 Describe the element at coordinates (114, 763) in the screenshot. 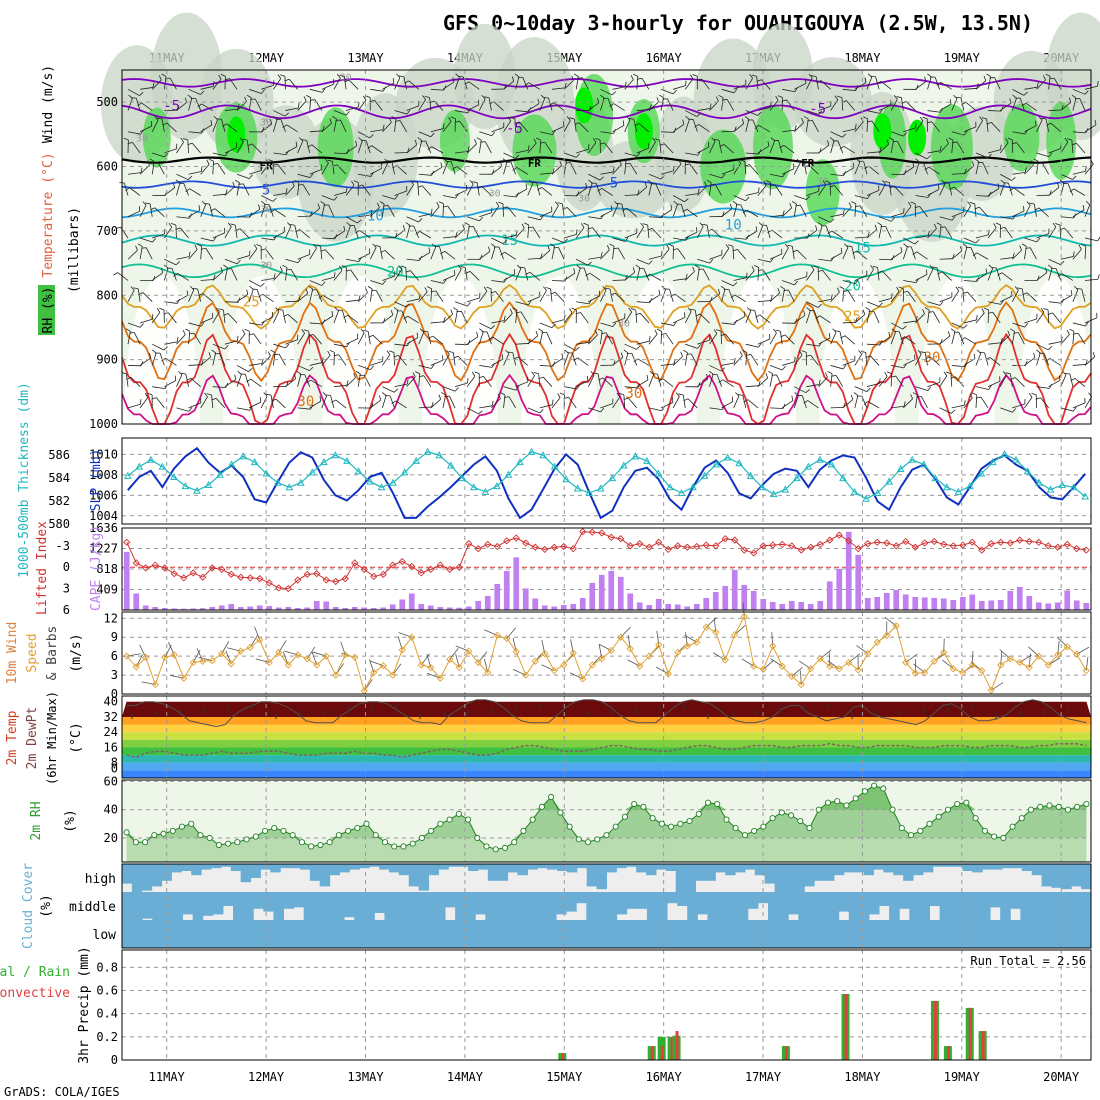

I see `y-tick-label: 8` at that location.